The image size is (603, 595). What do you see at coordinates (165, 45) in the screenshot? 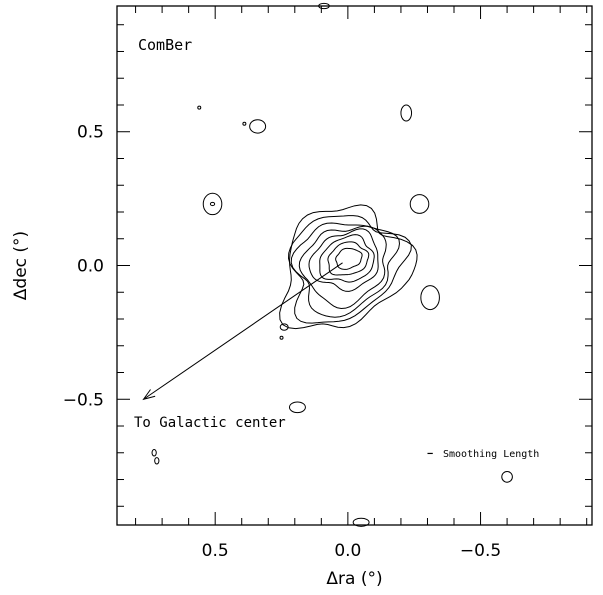
I see `chart-title: ComBer` at bounding box center [165, 45].